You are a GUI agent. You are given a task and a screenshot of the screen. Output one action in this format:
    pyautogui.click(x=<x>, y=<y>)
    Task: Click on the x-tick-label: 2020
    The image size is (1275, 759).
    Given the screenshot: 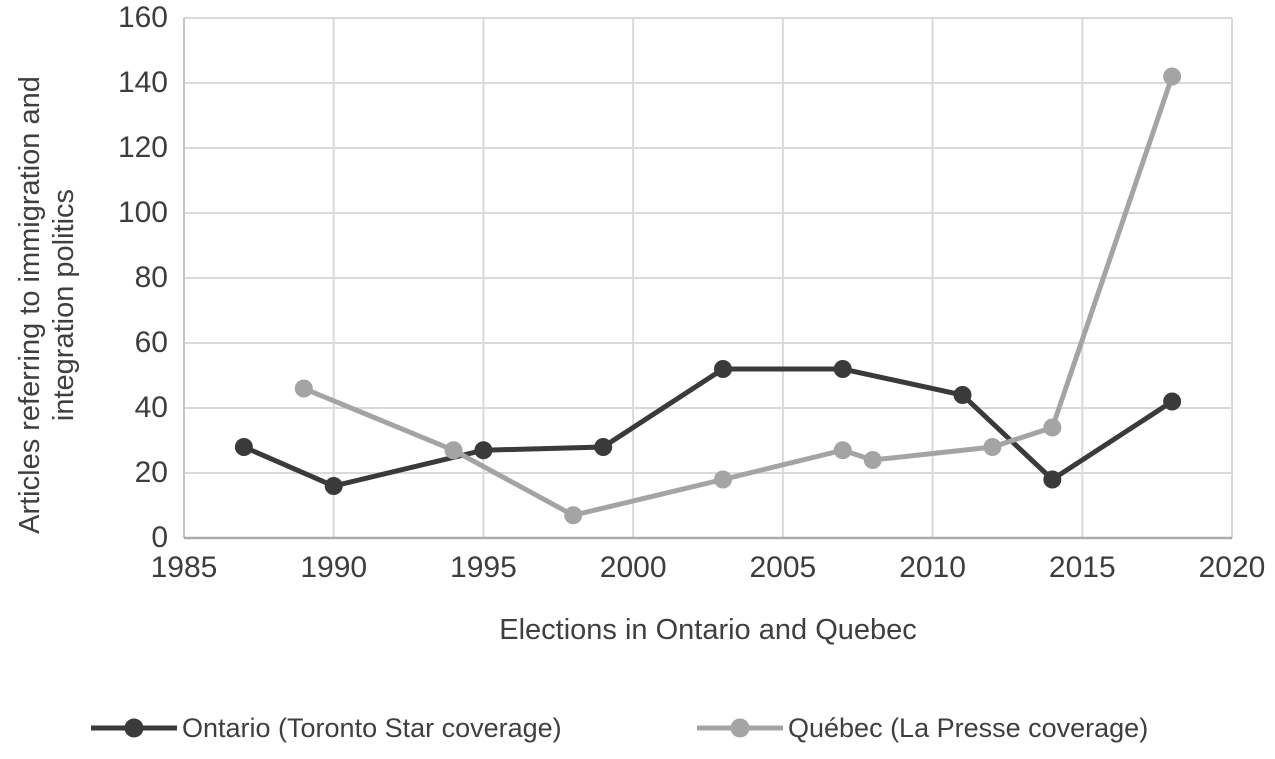 What is the action you would take?
    pyautogui.click(x=1232, y=567)
    